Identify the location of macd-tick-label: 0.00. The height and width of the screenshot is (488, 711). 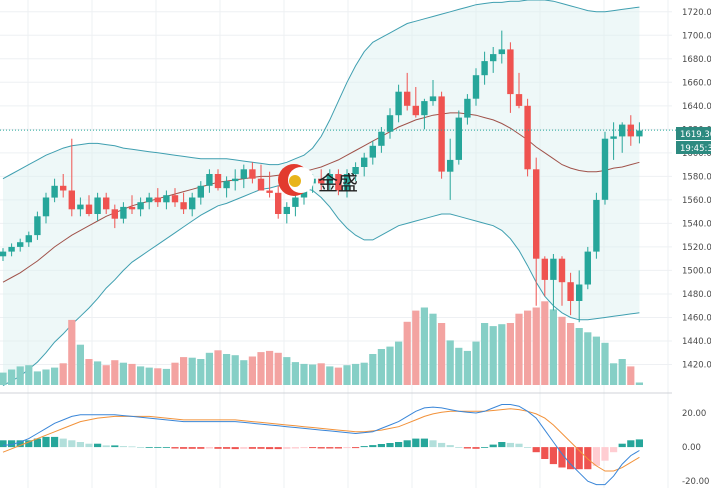
(691, 448).